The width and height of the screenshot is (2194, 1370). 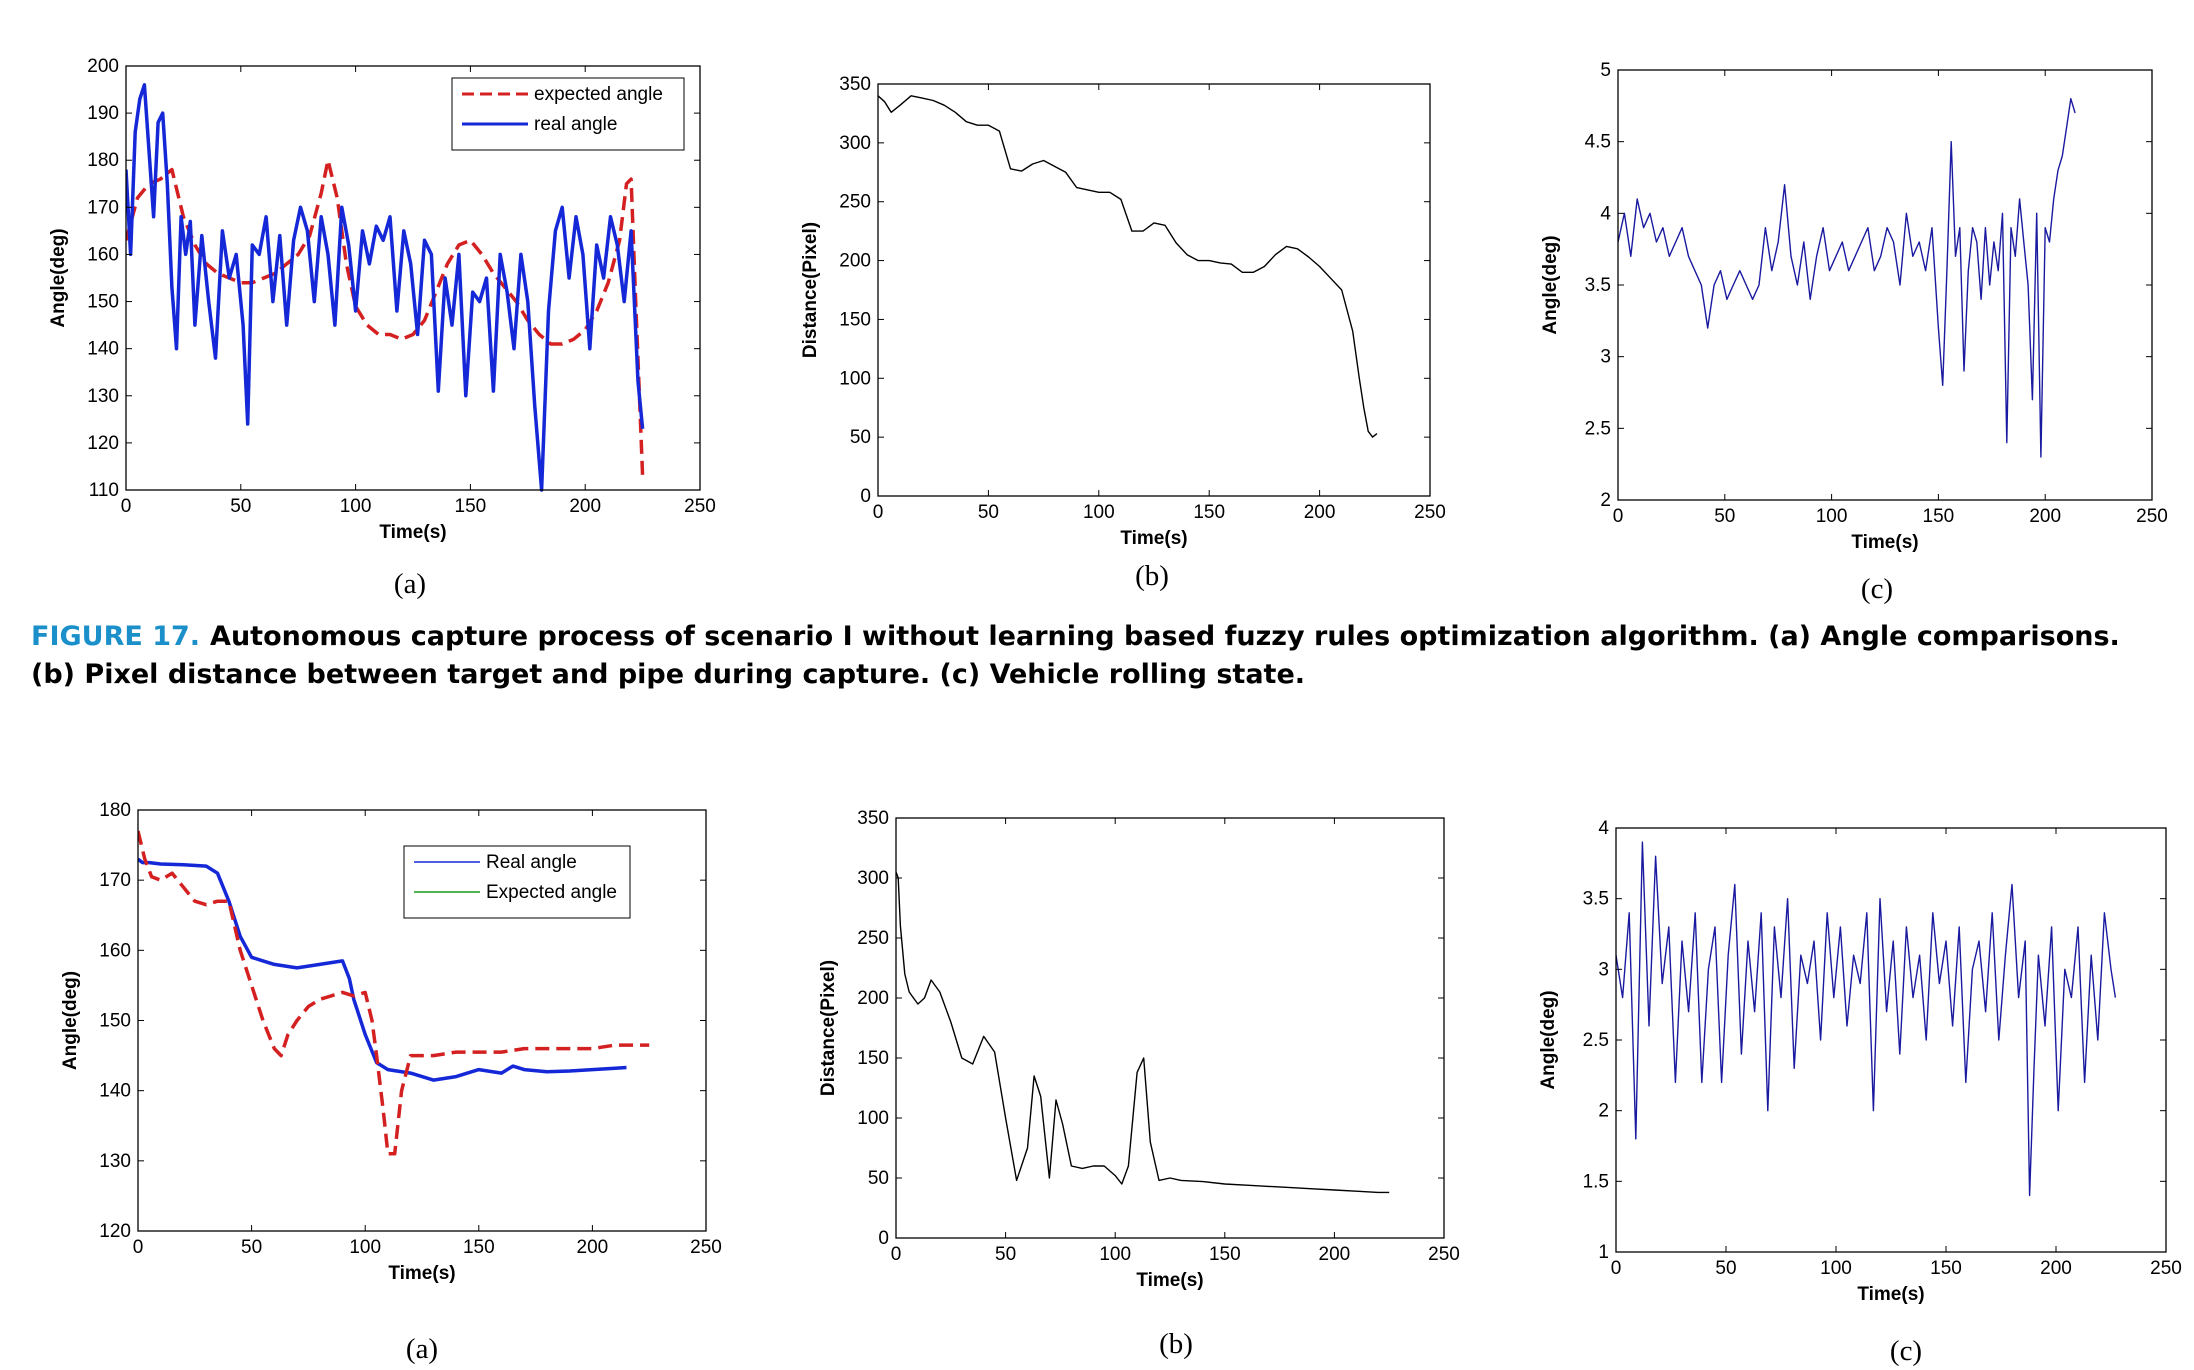 What do you see at coordinates (1335, 1254) in the screenshot?
I see `chart-5-xtick-label-4: 200` at bounding box center [1335, 1254].